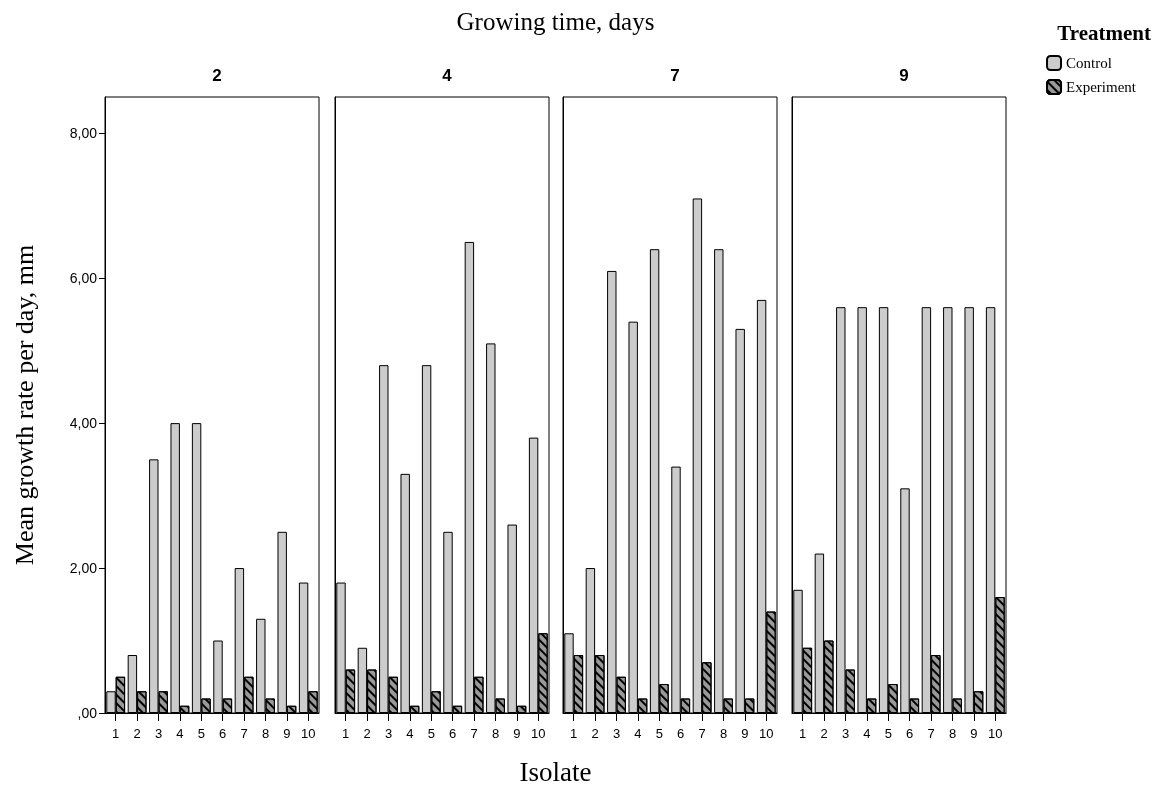 This screenshot has width=1163, height=794. I want to click on x-axis-title: Isolate, so click(555, 772).